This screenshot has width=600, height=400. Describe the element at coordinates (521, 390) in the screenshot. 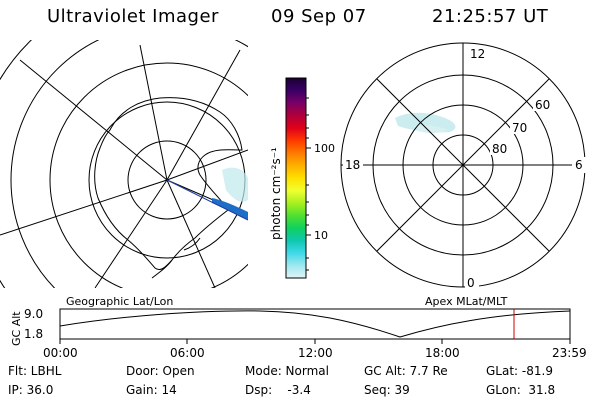

I see `glon-label: GLon: 31.8` at that location.